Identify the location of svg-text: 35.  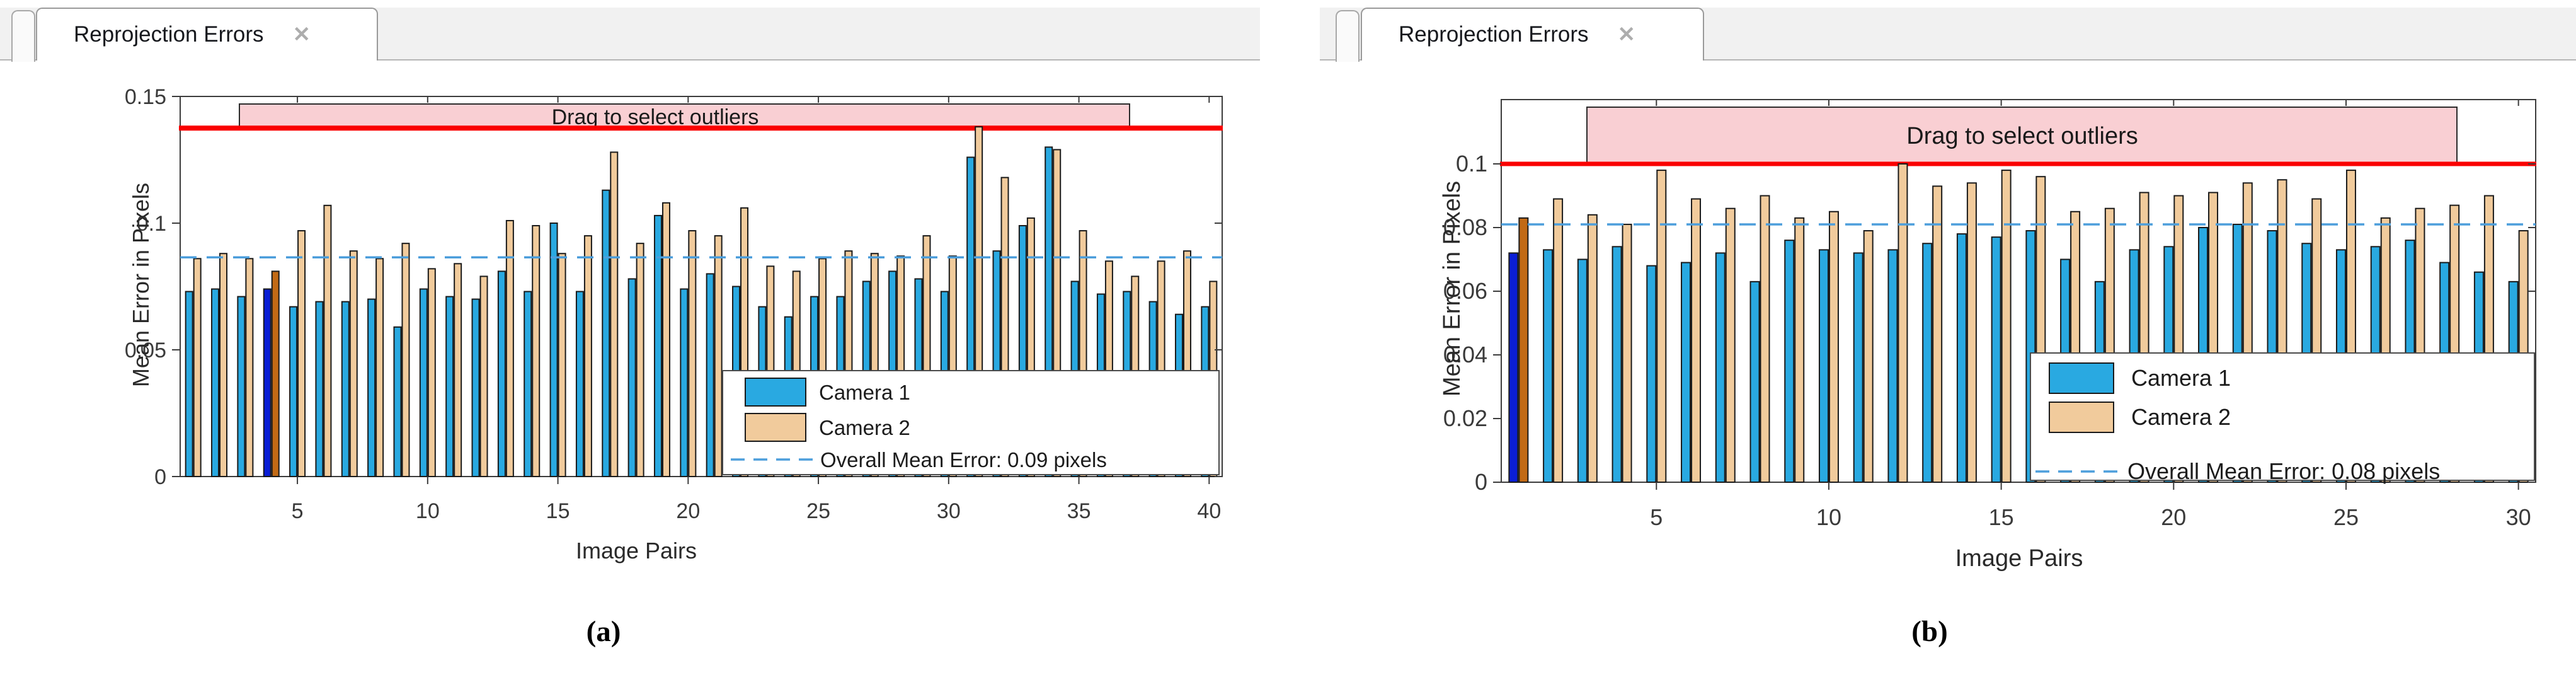
(1079, 511).